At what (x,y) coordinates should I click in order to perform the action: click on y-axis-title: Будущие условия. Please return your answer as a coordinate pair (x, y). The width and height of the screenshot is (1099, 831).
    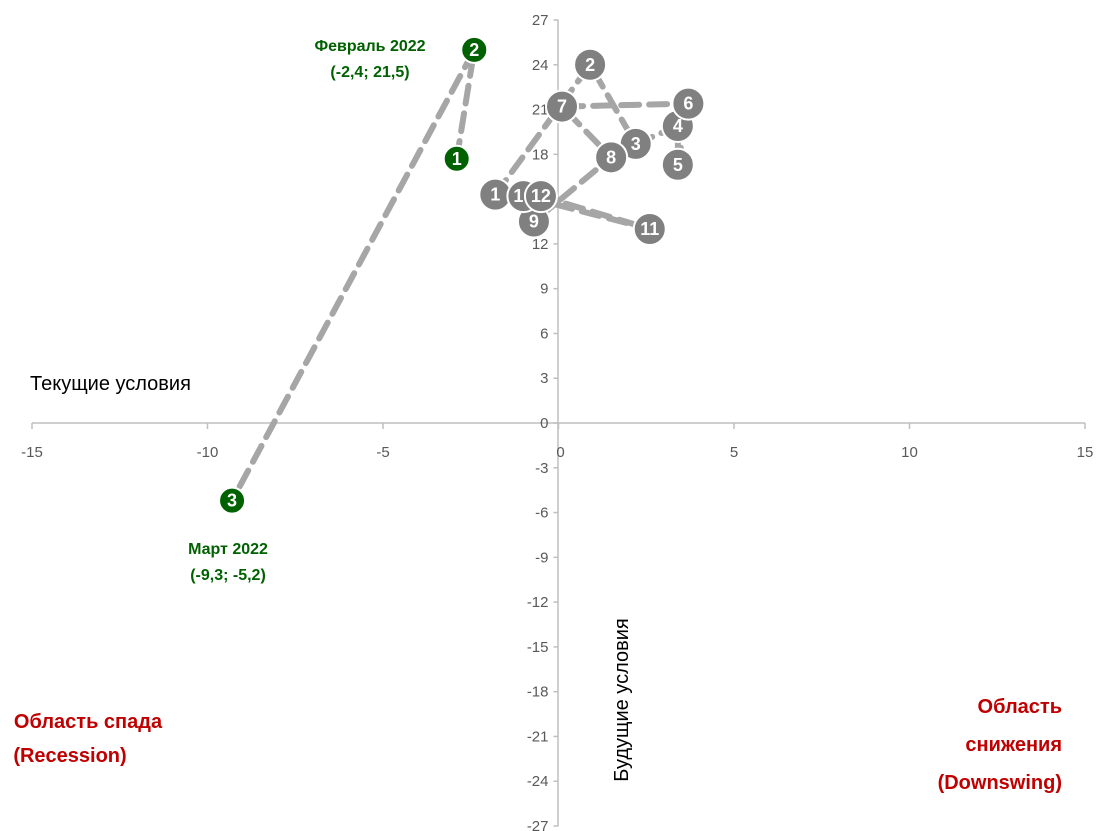
    Looking at the image, I should click on (622, 699).